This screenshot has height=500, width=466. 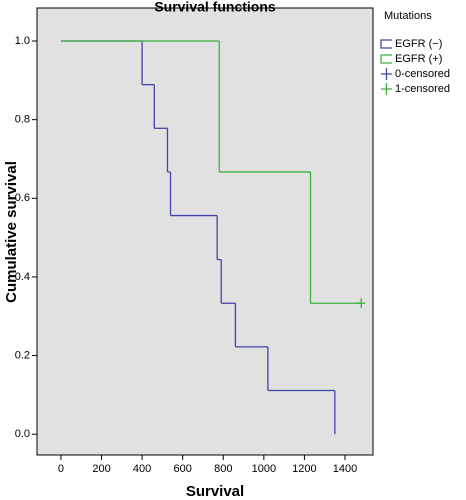 I want to click on y-axis-label: Cumulative survival, so click(x=11, y=232).